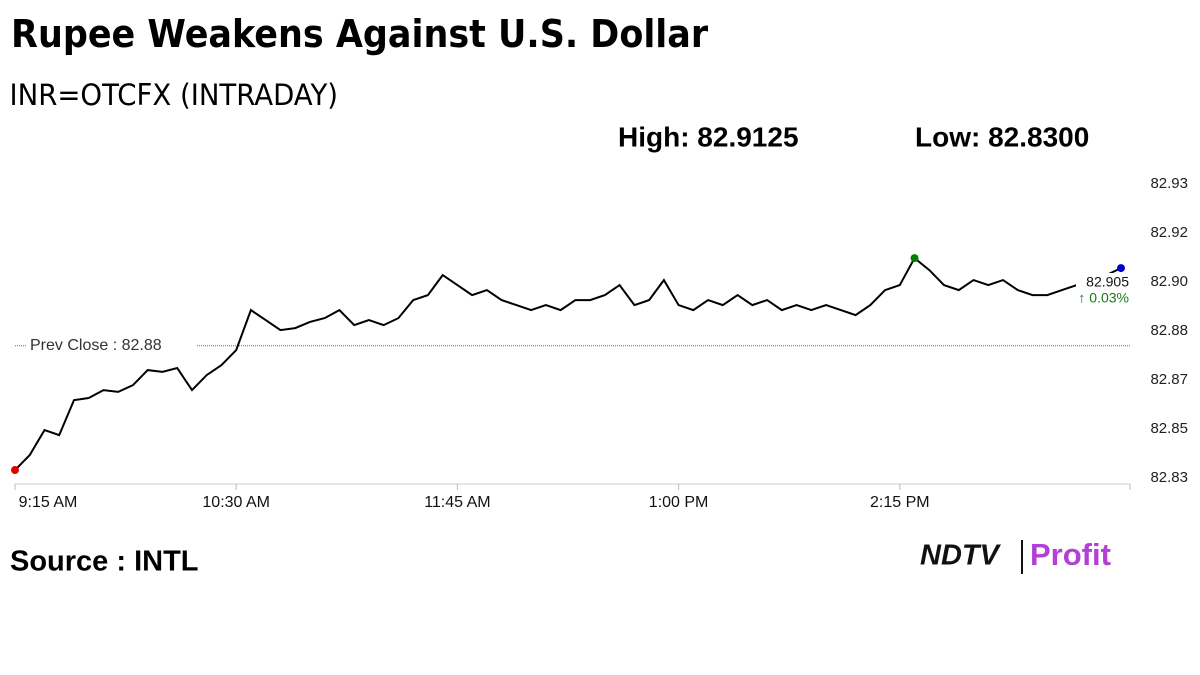  I want to click on y-tick-label: 82.88, so click(1169, 330).